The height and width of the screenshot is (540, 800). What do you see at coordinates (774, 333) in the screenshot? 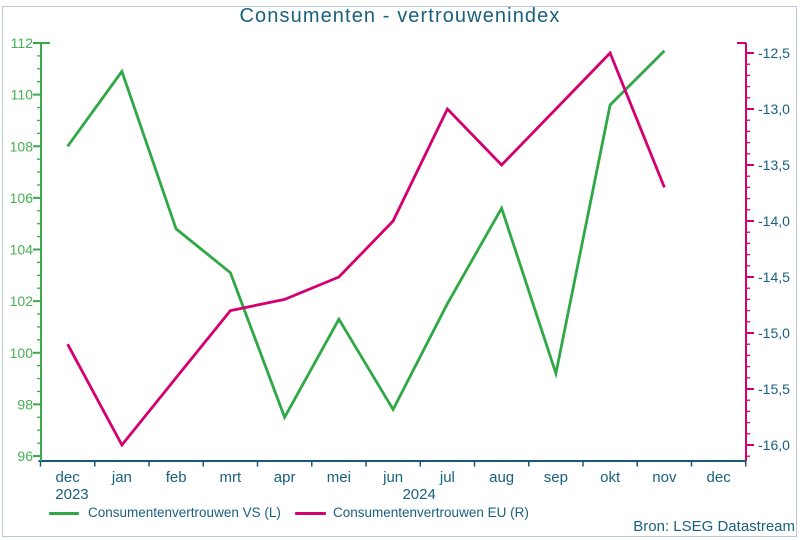
I see `right-axis-tick-label: -15,0` at bounding box center [774, 333].